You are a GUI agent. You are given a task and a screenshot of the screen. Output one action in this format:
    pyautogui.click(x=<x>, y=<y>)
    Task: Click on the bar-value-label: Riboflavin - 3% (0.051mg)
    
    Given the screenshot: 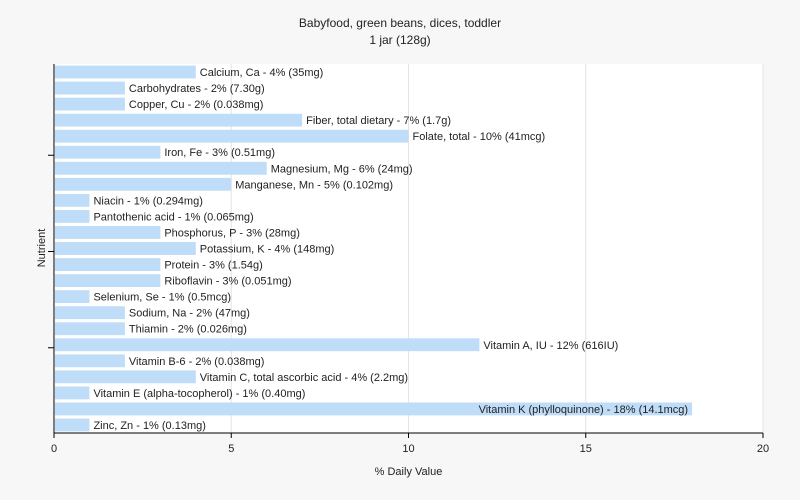 What is the action you would take?
    pyautogui.click(x=227, y=282)
    